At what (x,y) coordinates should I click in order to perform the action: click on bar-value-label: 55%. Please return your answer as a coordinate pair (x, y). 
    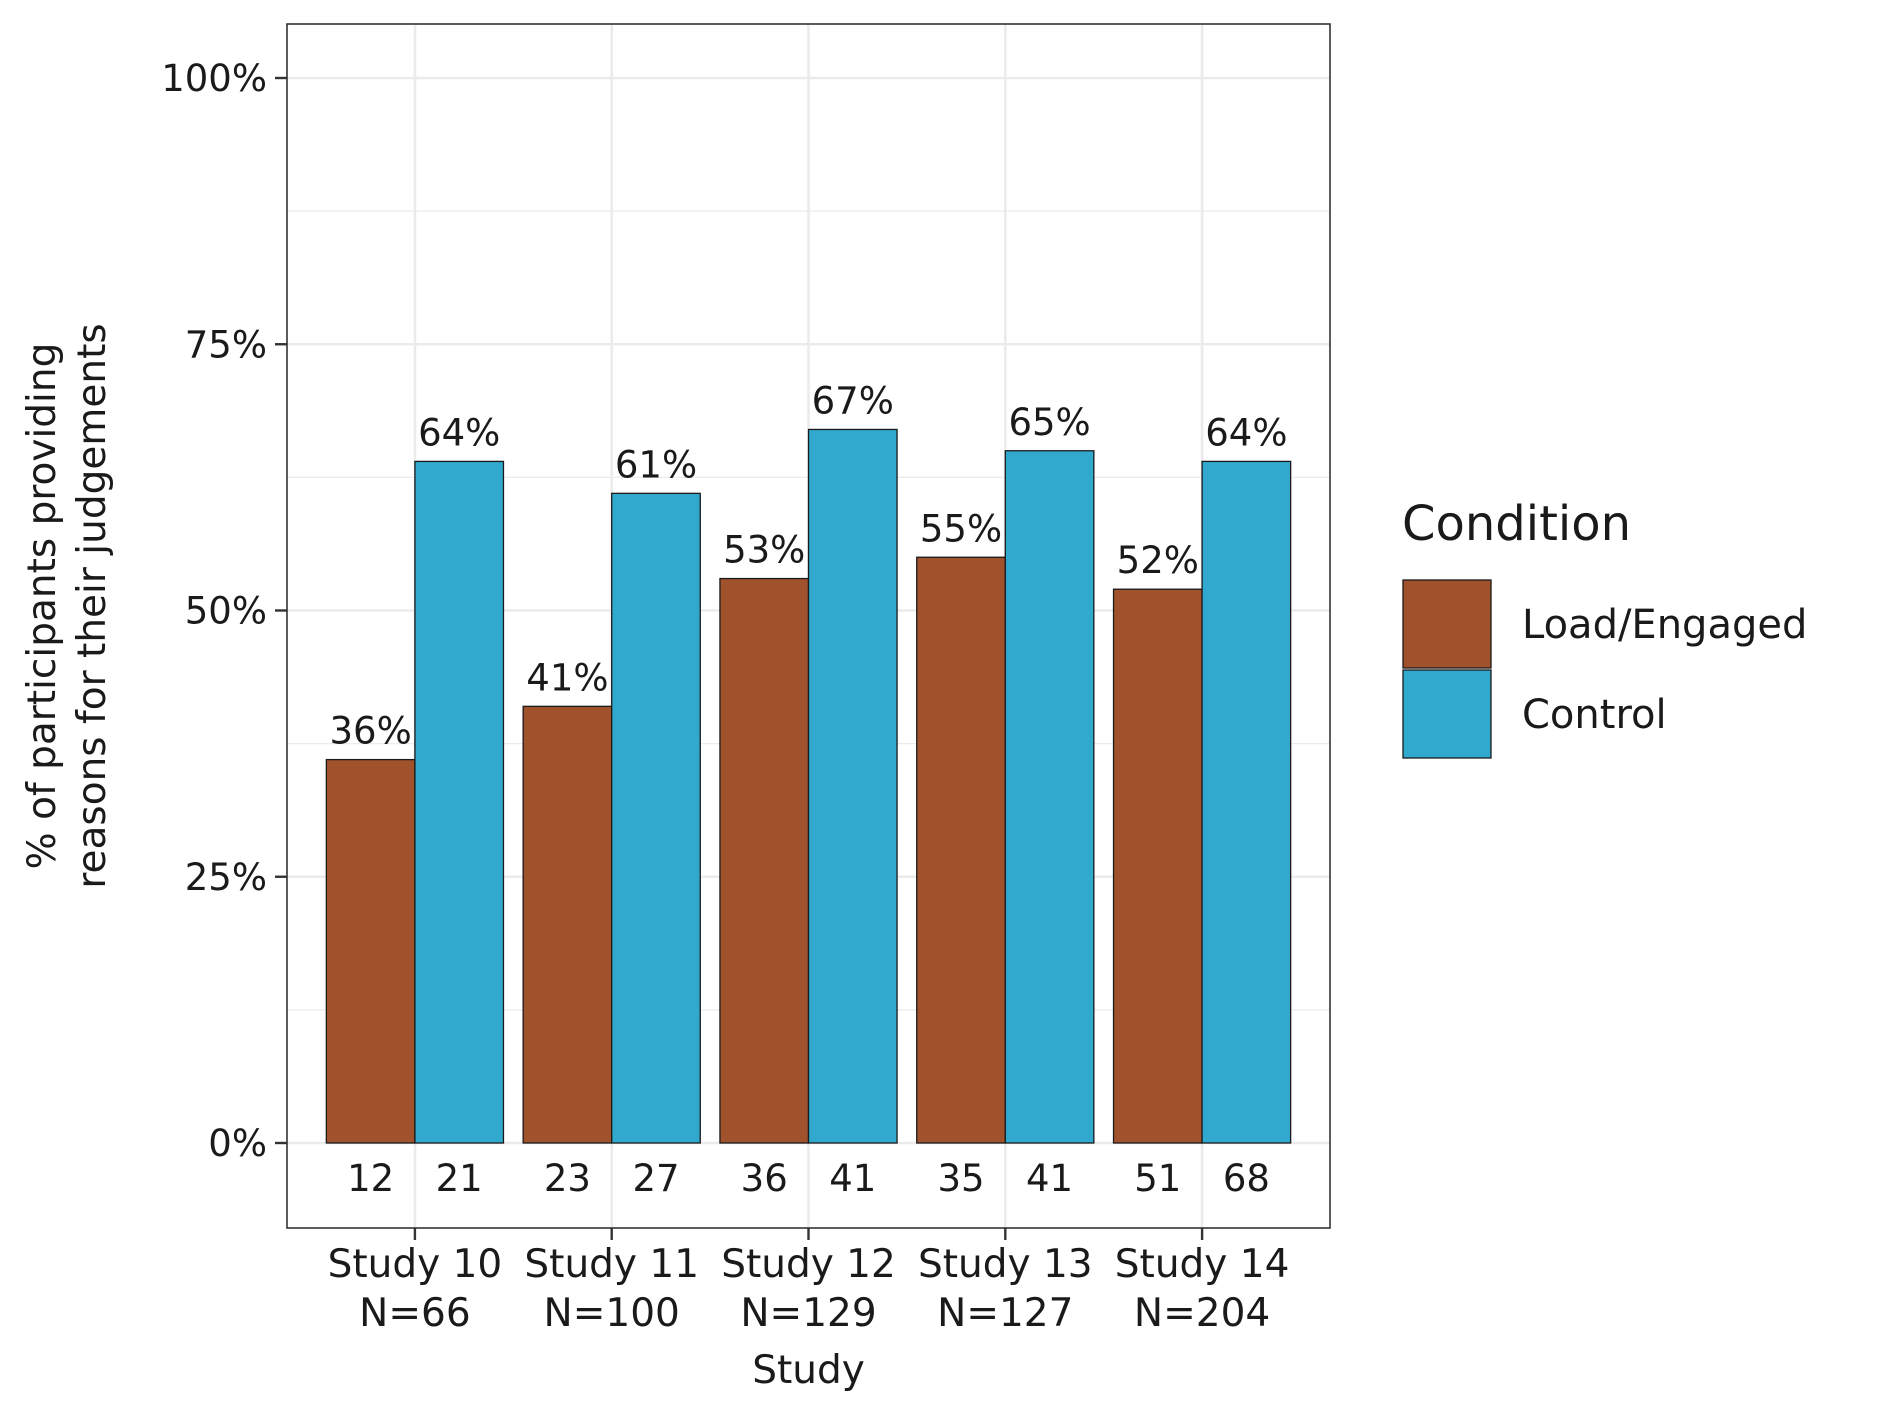
    Looking at the image, I should click on (961, 528).